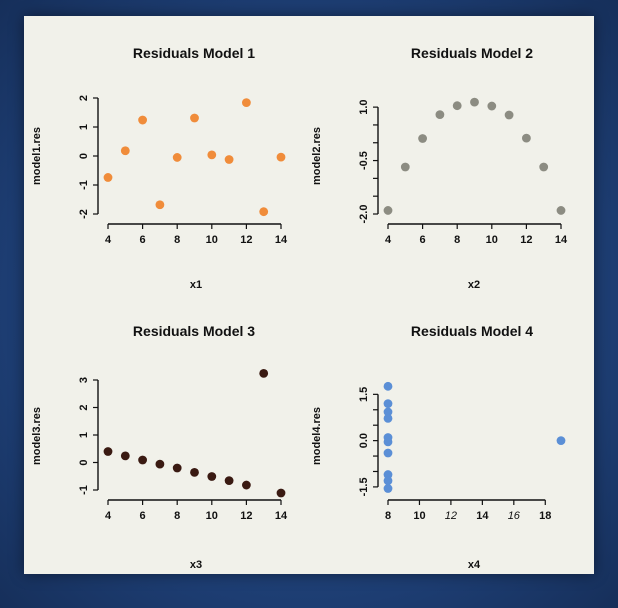 Image resolution: width=618 pixels, height=608 pixels. I want to click on plot-title: Residuals Model 2, so click(472, 53).